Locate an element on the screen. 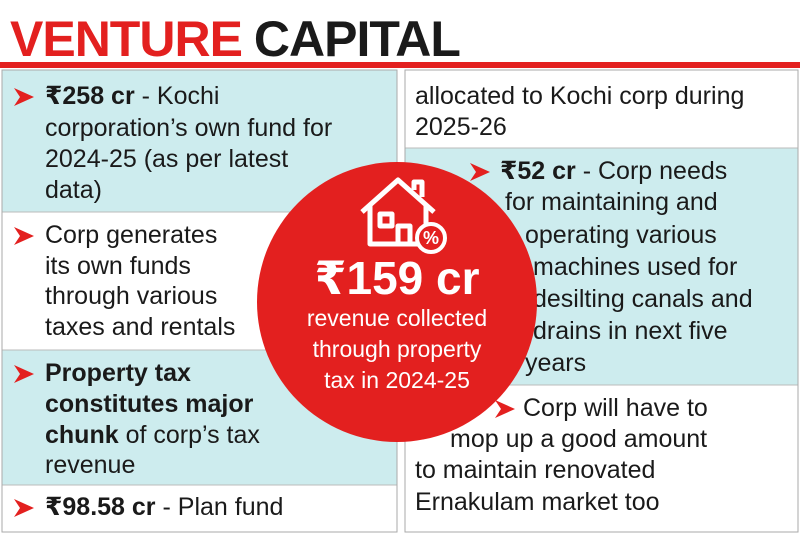 This screenshot has height=534, width=800. item-line: drains in next five is located at coordinates (630, 331).